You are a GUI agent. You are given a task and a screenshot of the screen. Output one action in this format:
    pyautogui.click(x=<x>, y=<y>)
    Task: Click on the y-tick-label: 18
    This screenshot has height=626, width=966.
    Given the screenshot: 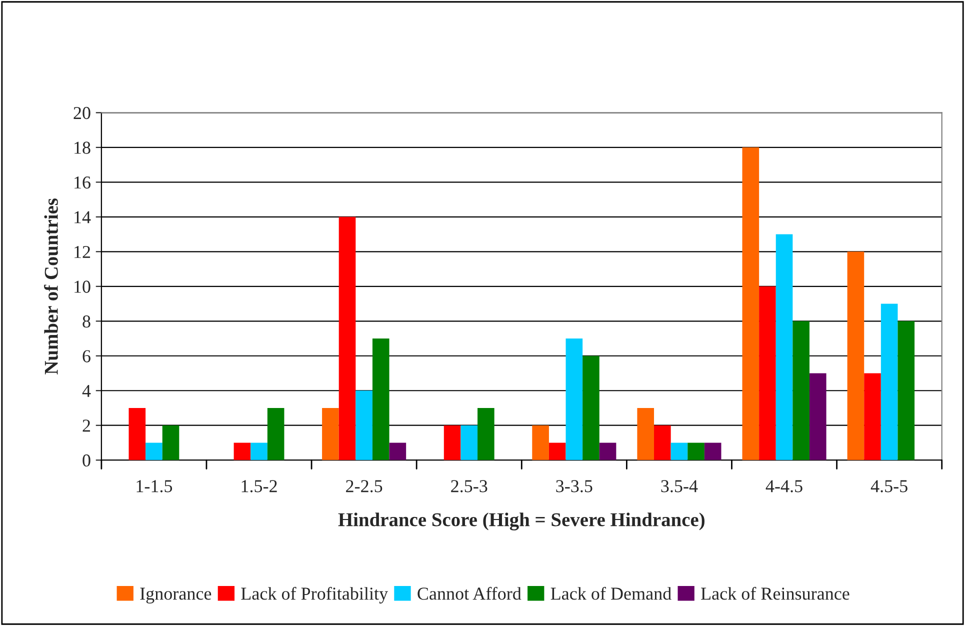 What is the action you would take?
    pyautogui.click(x=82, y=148)
    